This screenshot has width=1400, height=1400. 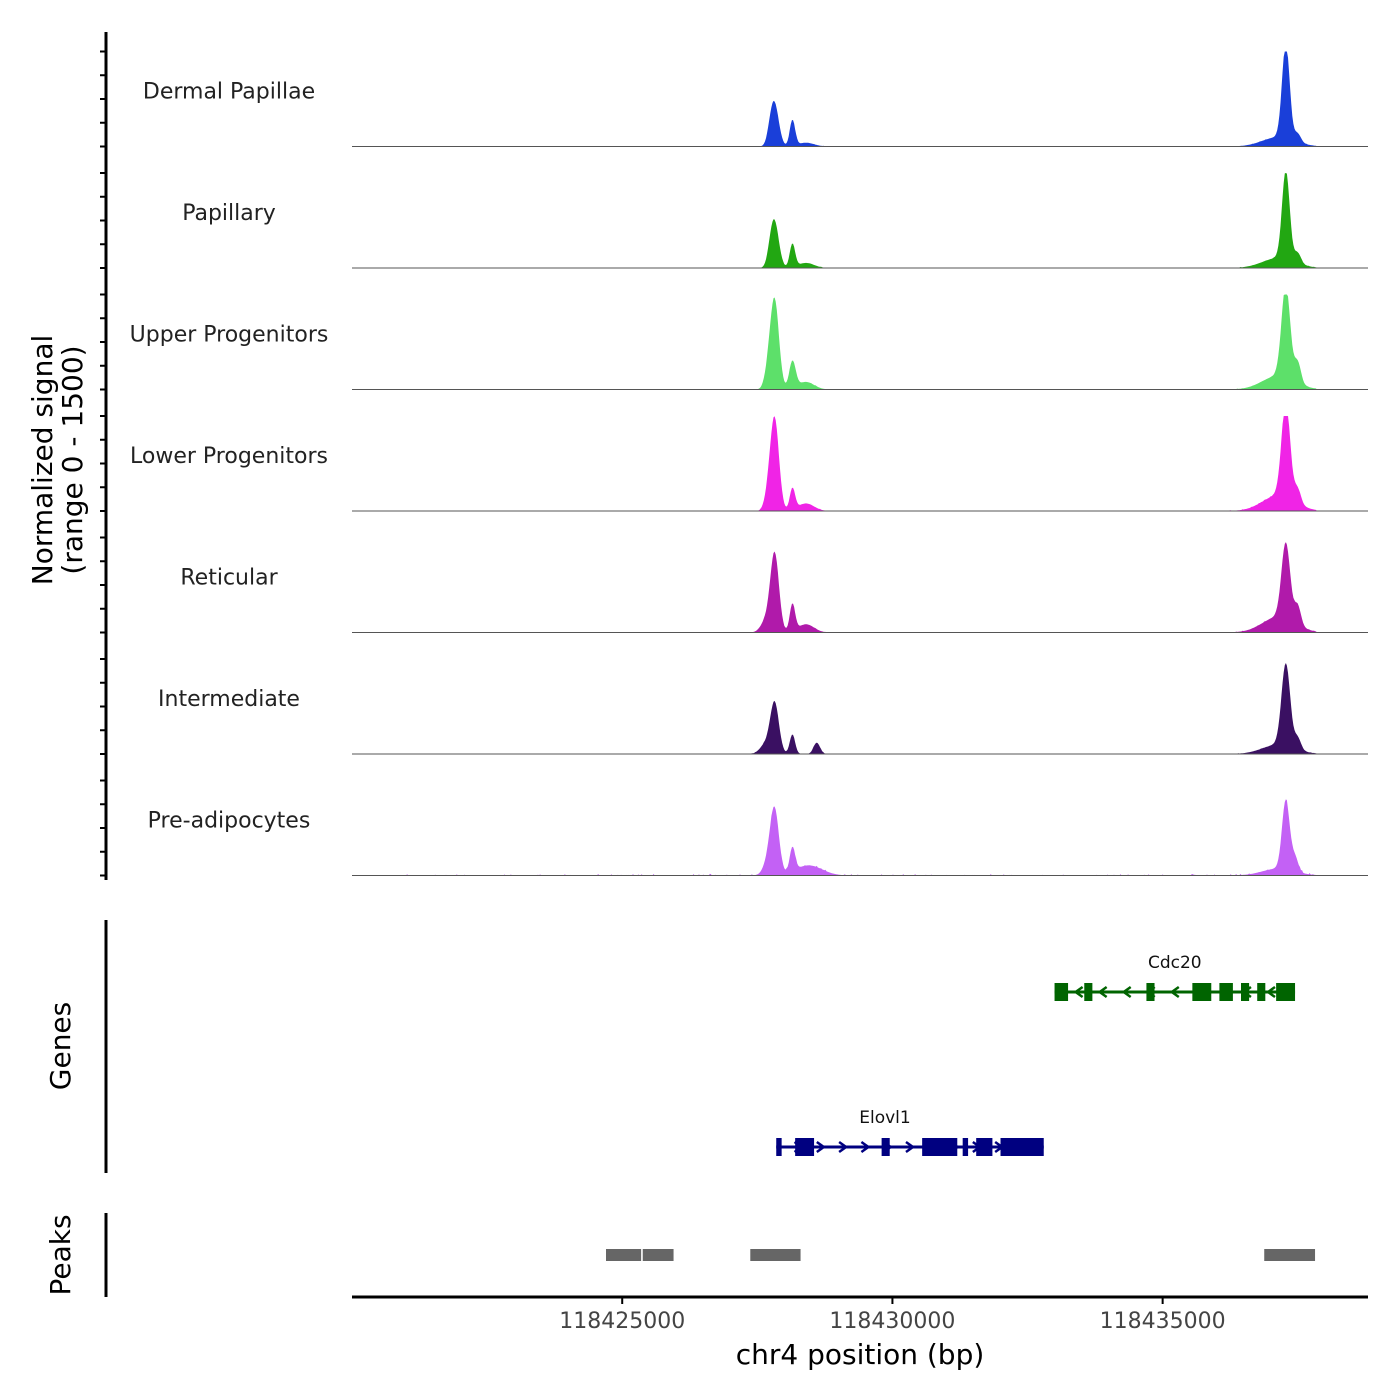 What do you see at coordinates (72, 459) in the screenshot?
I see `signal-ylabel-line2: (range 0 - 1500)` at bounding box center [72, 459].